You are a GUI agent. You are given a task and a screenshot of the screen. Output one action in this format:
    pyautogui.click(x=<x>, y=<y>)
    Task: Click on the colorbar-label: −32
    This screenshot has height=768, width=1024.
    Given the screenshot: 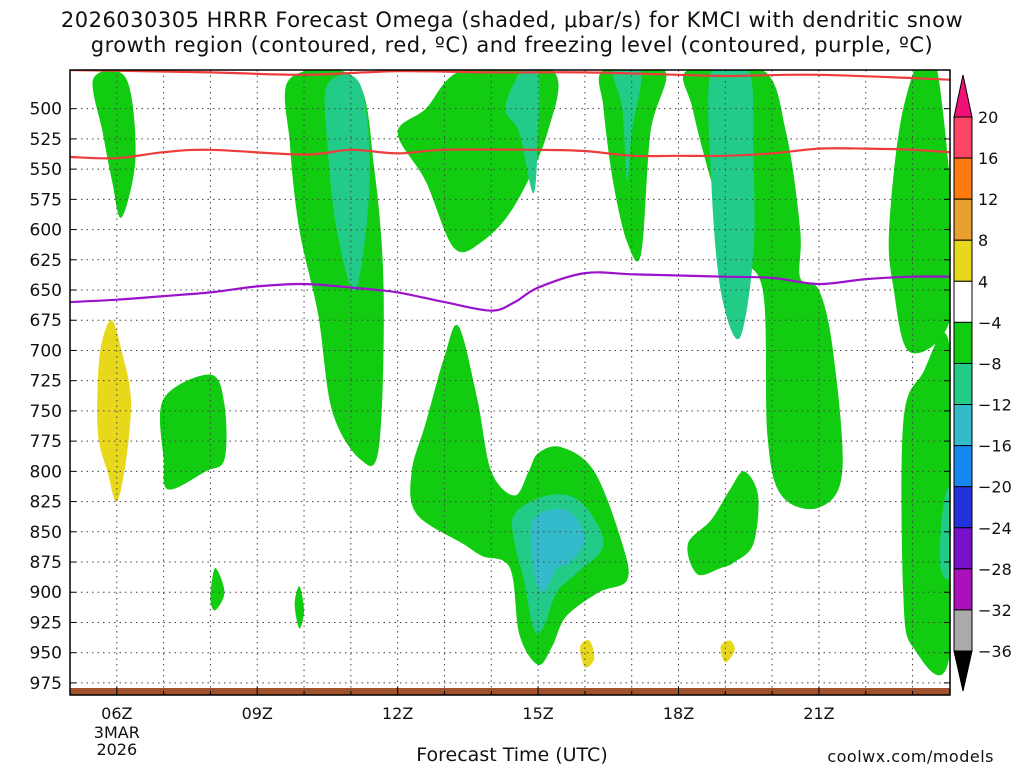 What is the action you would take?
    pyautogui.click(x=995, y=610)
    